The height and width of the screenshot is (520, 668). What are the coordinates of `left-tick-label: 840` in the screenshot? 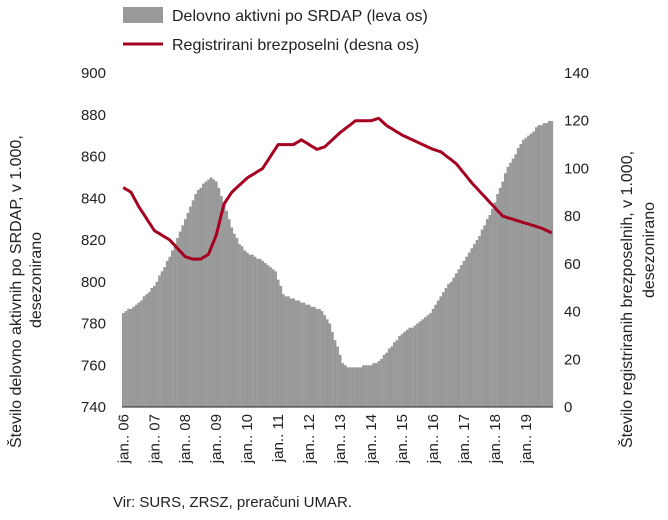 It's located at (93, 198).